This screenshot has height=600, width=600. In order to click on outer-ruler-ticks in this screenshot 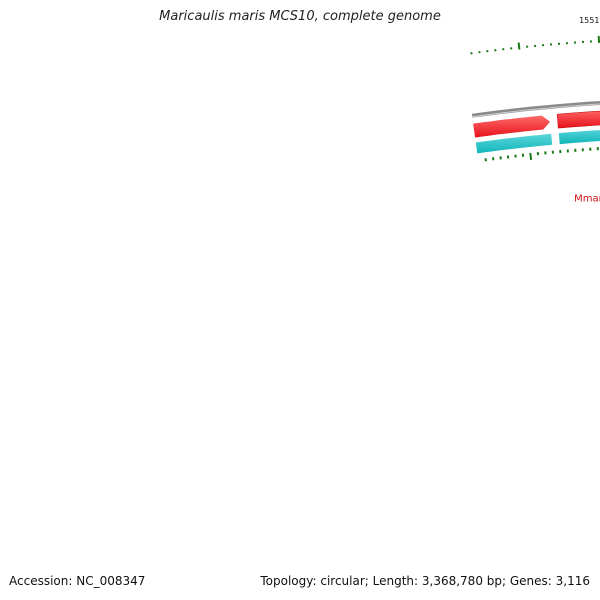, I will do `click(535, 45)`.